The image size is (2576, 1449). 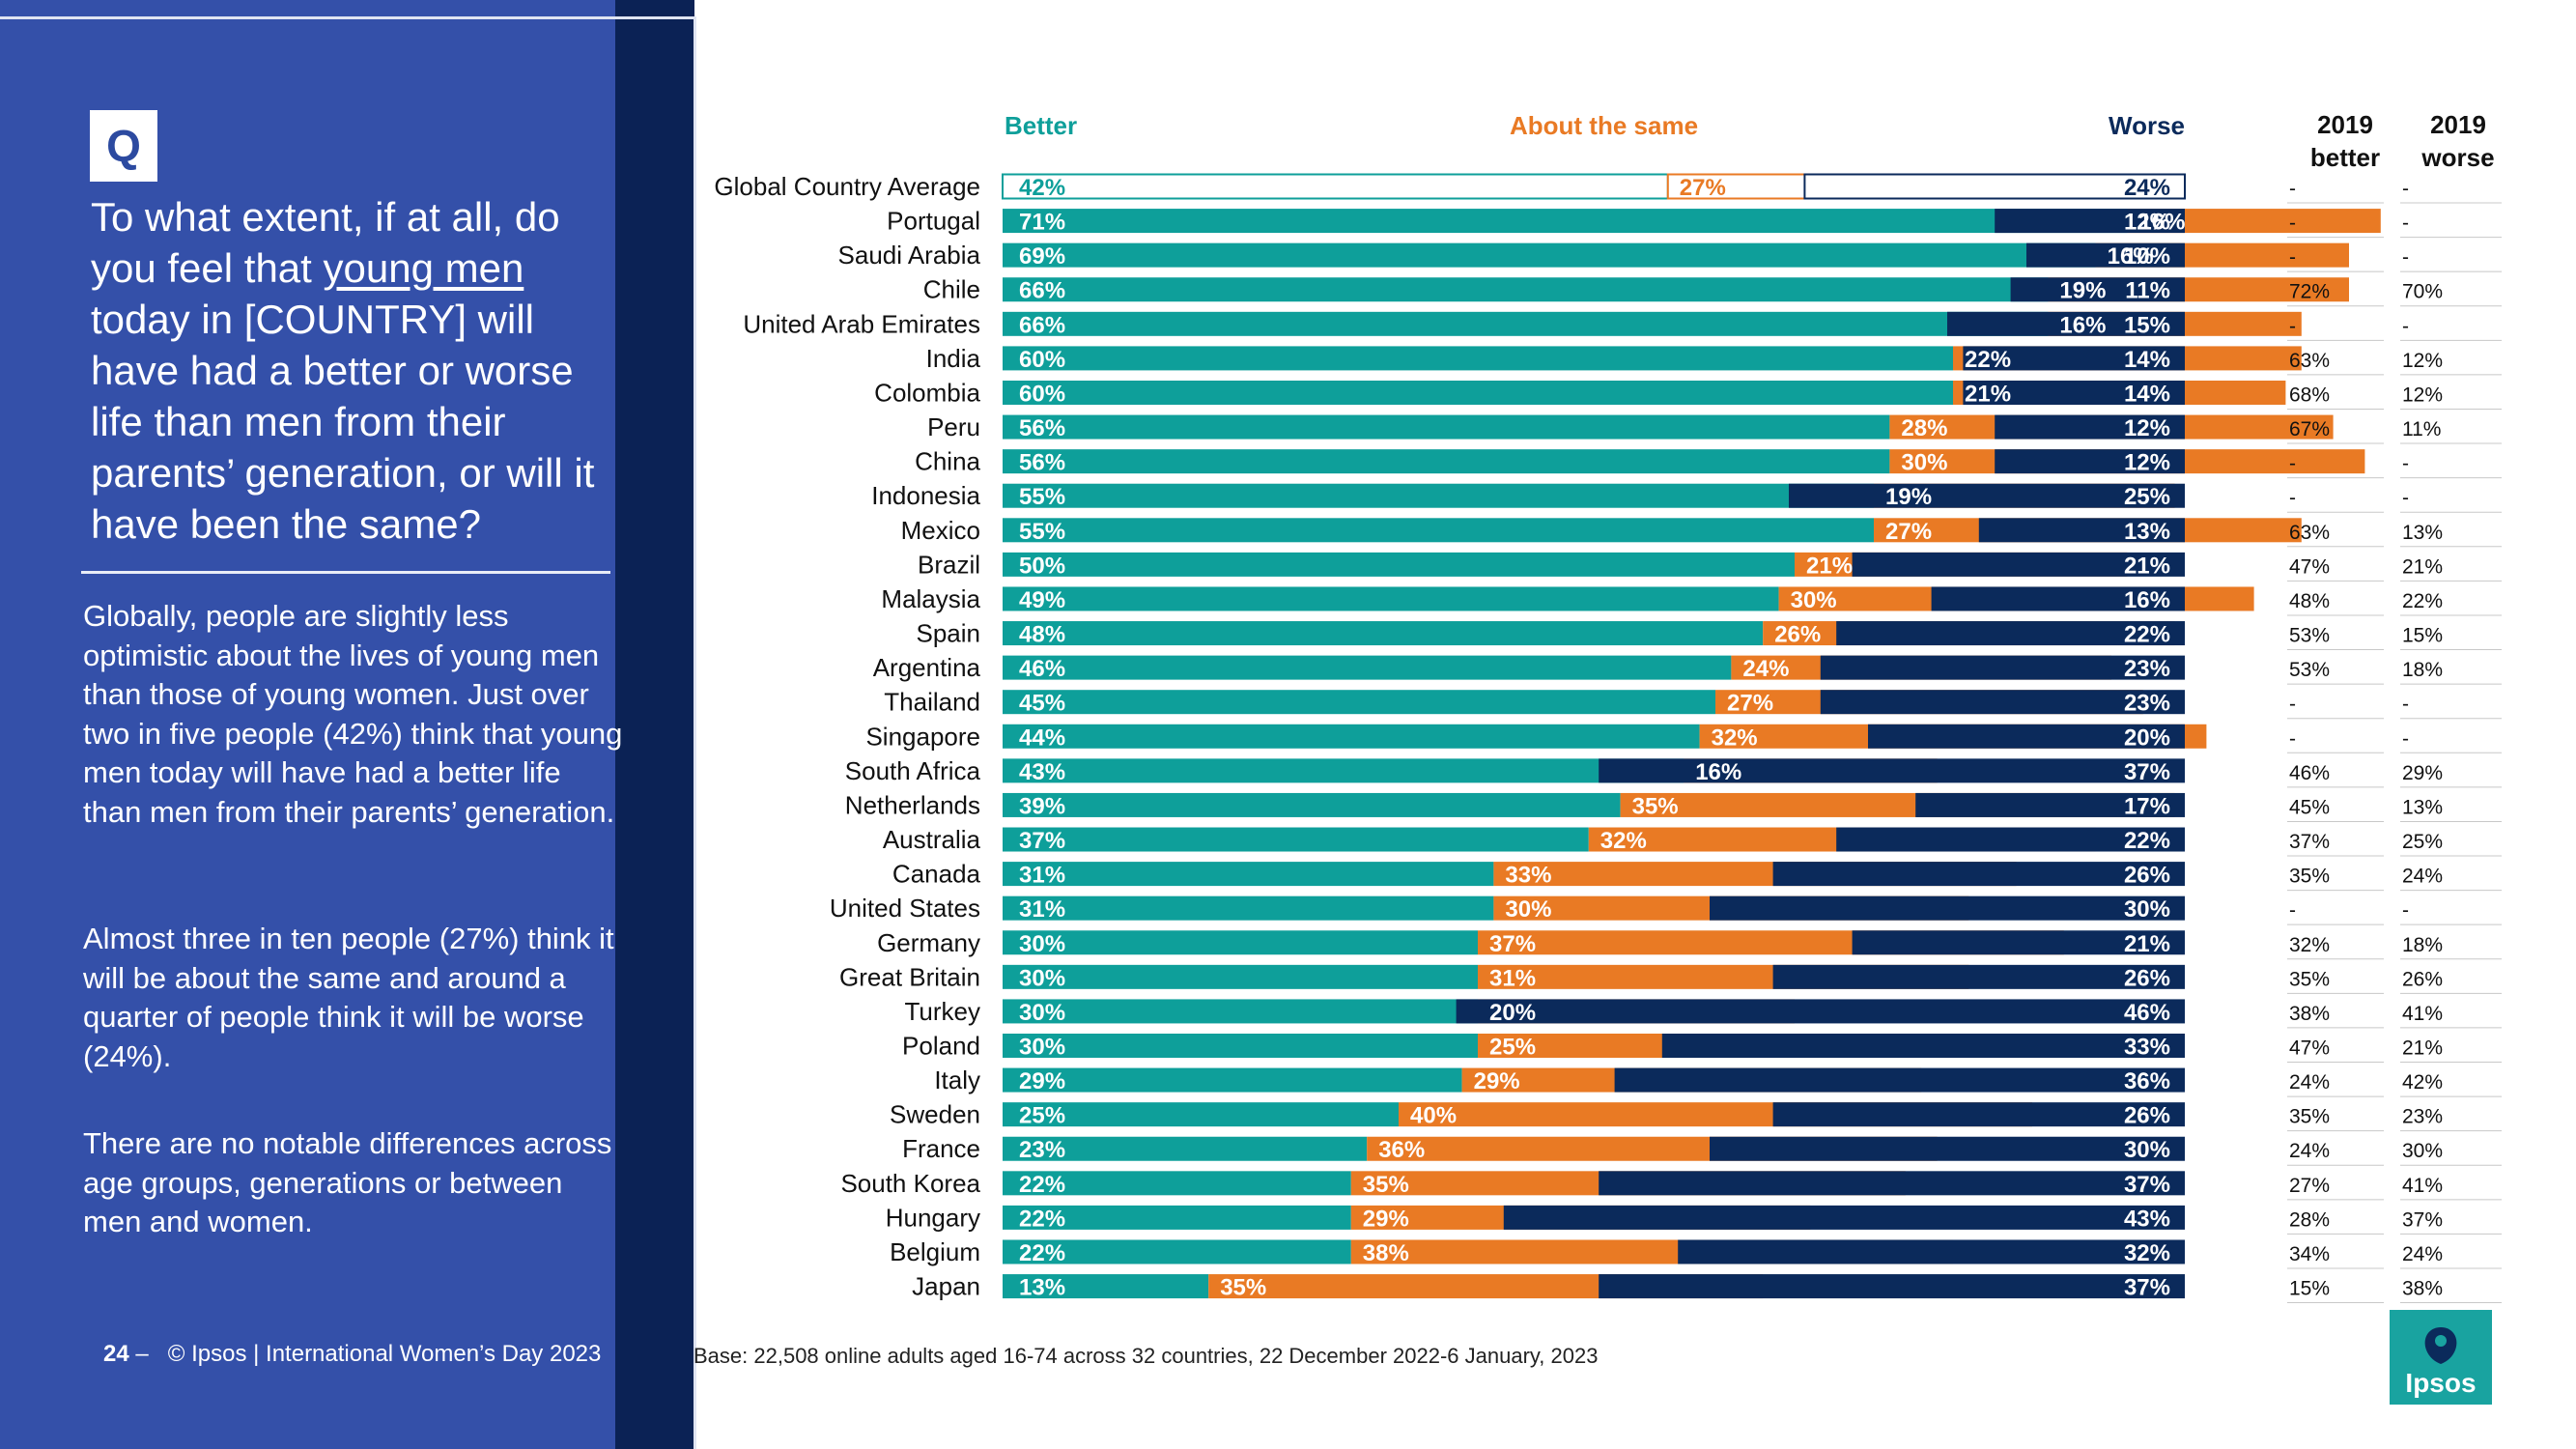 What do you see at coordinates (1042, 772) in the screenshot?
I see `label-better: 43%` at bounding box center [1042, 772].